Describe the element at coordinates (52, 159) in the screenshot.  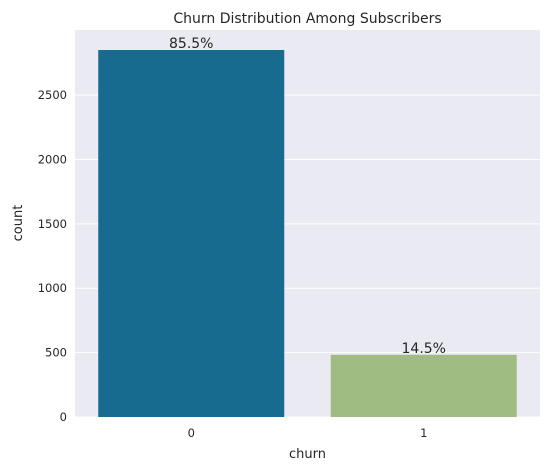
I see `y-tick-label: 2000` at that location.